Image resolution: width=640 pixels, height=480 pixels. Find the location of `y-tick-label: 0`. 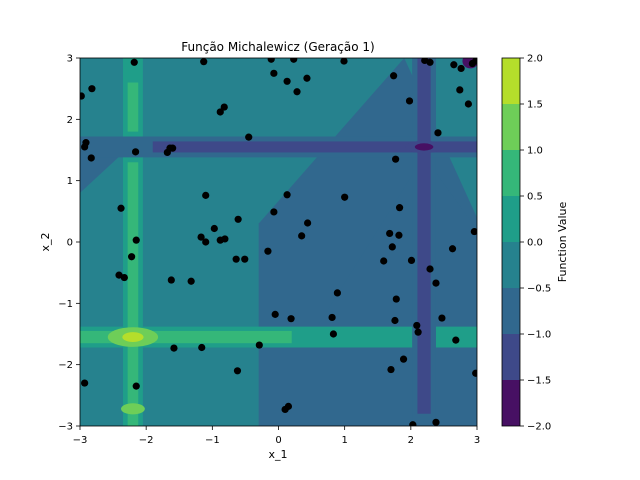

y-tick-label: 0 is located at coordinates (70, 243).